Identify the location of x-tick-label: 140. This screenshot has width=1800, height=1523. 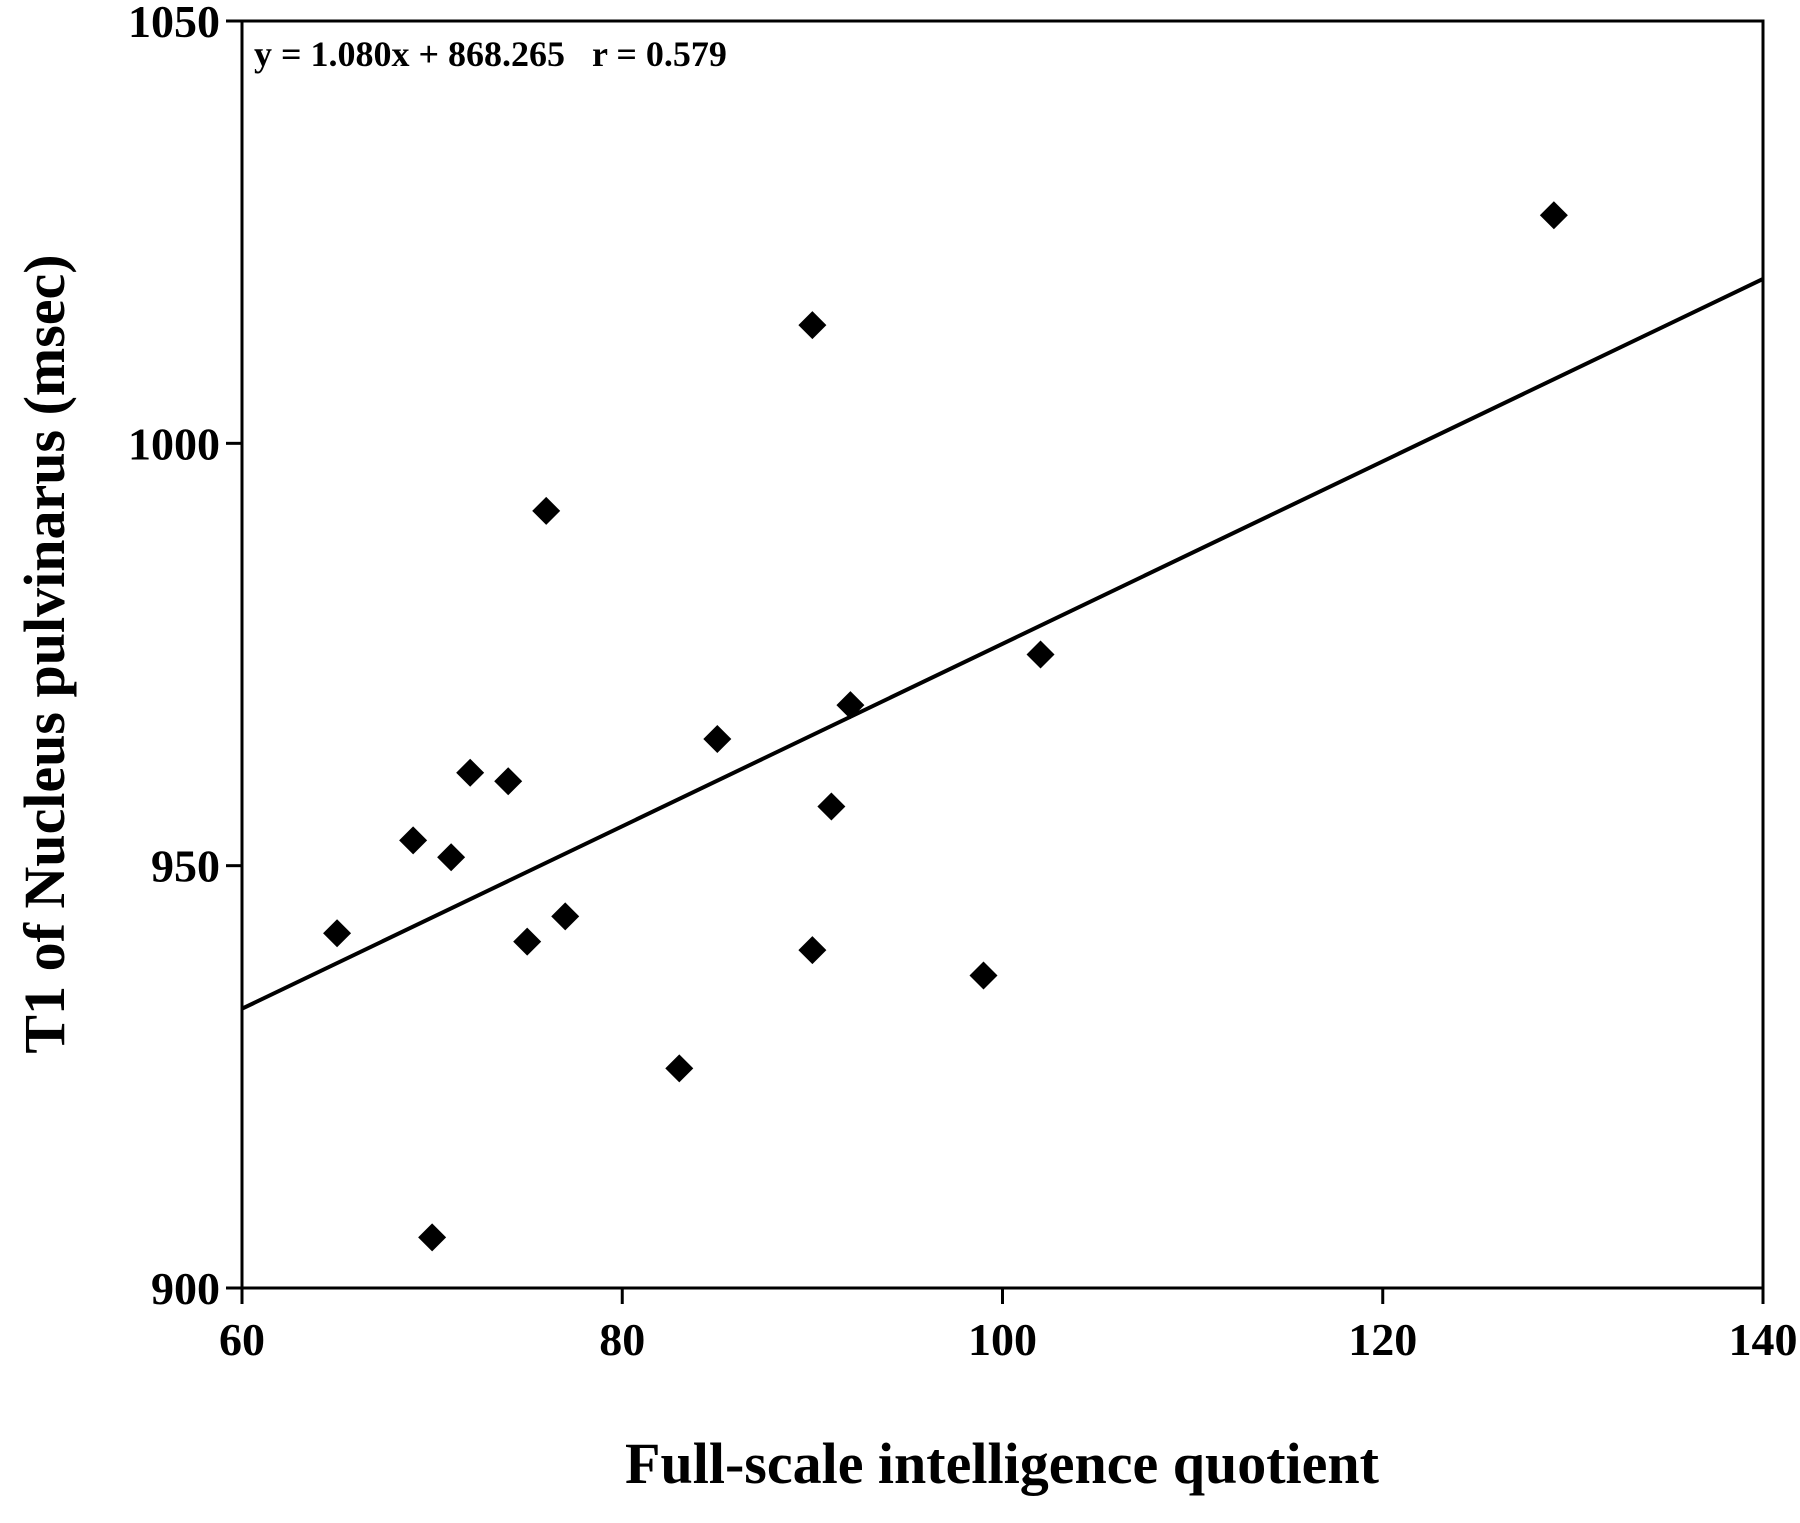
(1763, 1339).